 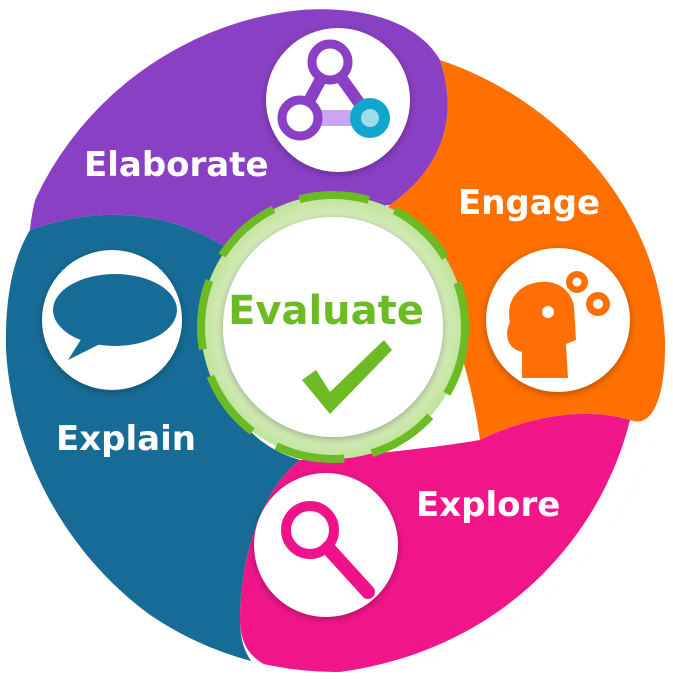 What do you see at coordinates (328, 550) in the screenshot?
I see `magnifier-icon` at bounding box center [328, 550].